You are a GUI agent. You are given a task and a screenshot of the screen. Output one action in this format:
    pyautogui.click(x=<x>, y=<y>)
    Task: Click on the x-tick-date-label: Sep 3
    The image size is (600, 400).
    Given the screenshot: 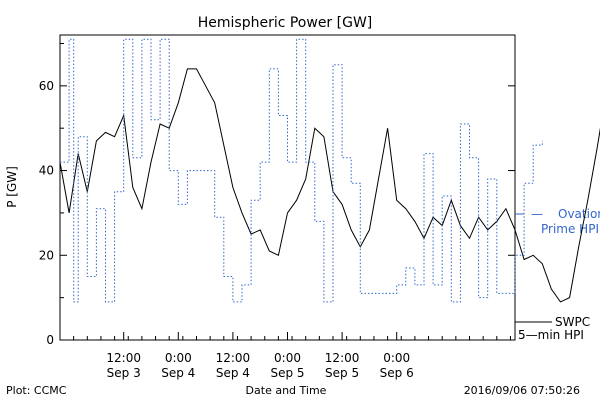 What is the action you would take?
    pyautogui.click(x=124, y=373)
    